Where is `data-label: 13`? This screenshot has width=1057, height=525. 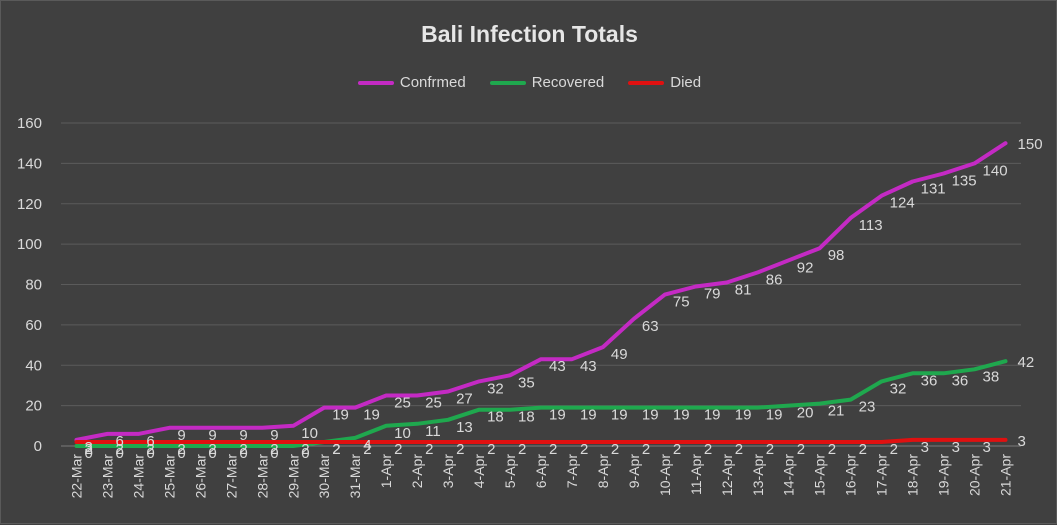
data-label: 13 is located at coordinates (464, 427).